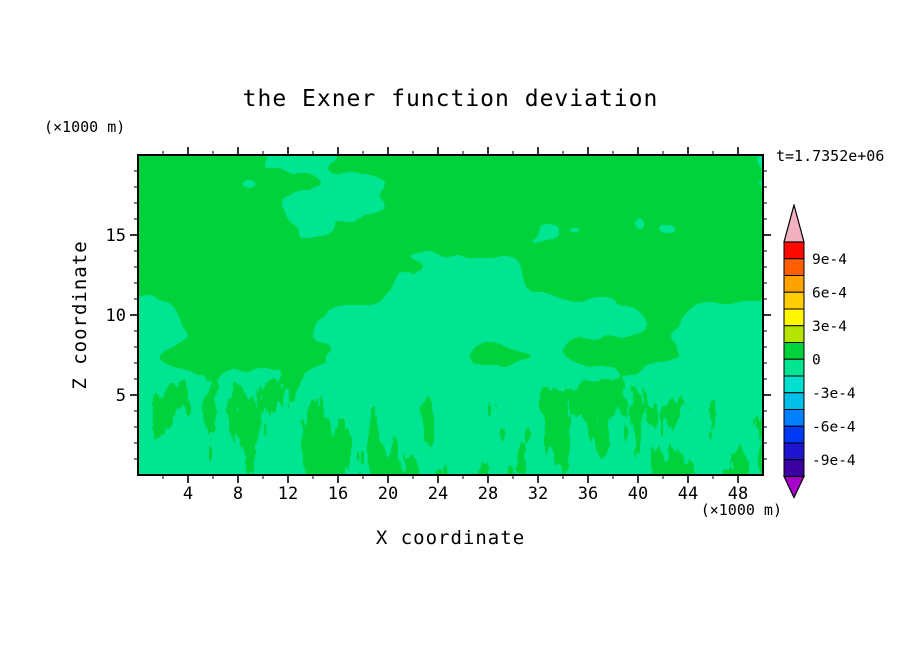 This screenshot has height=654, width=904. I want to click on x-tick-label: 16, so click(338, 494).